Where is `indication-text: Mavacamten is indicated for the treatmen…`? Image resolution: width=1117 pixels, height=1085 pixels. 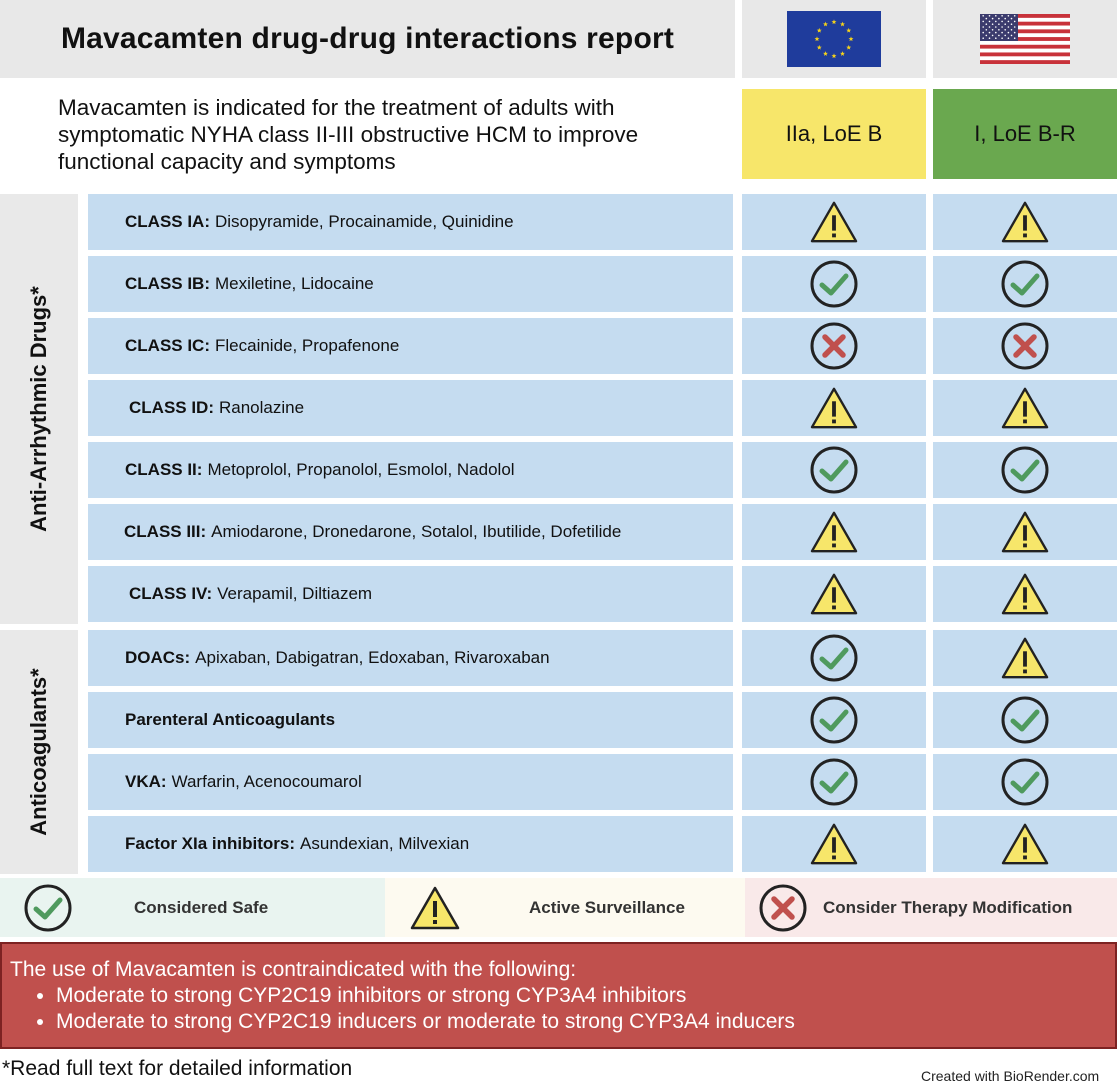
indication-text: Mavacamten is indicated for the treatmen… is located at coordinates (398, 134).